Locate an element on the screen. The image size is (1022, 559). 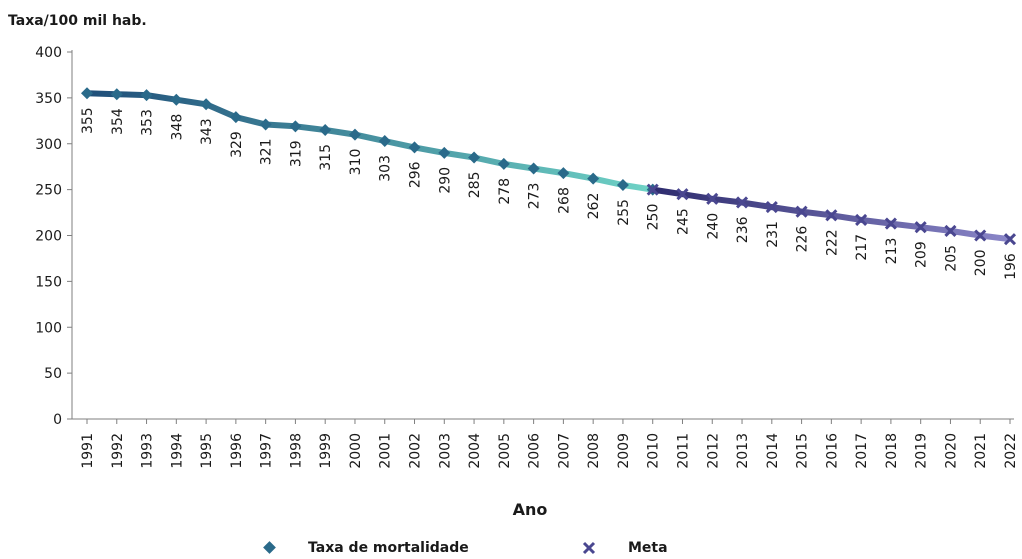
x-tick-label: 2005 is located at coordinates (505, 451).